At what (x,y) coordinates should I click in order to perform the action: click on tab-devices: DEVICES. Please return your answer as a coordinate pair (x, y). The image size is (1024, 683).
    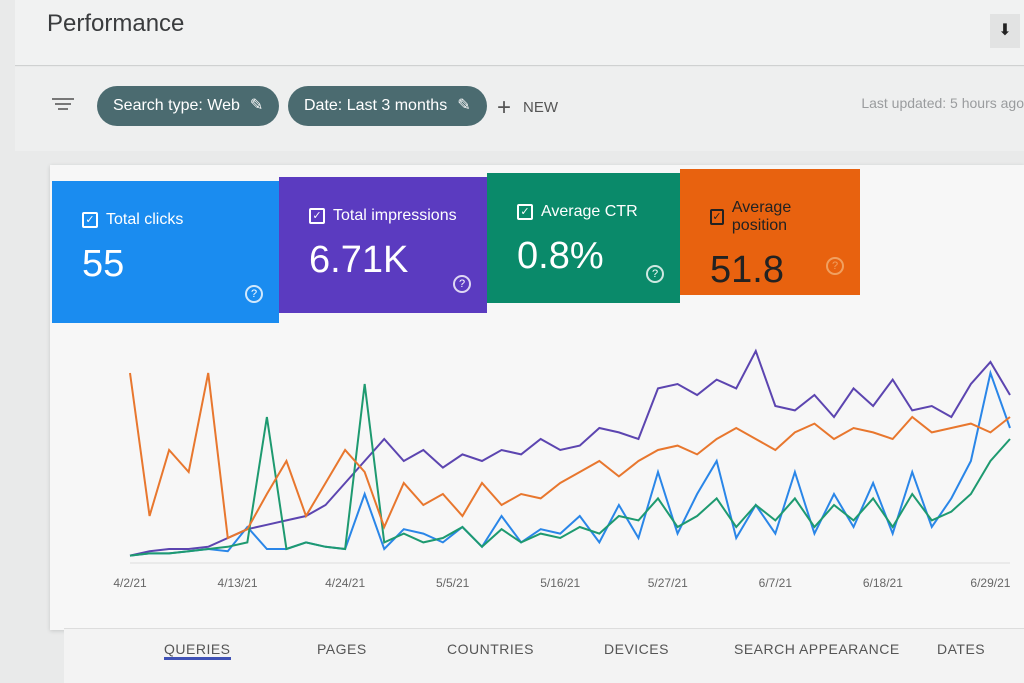
    Looking at the image, I should click on (636, 649).